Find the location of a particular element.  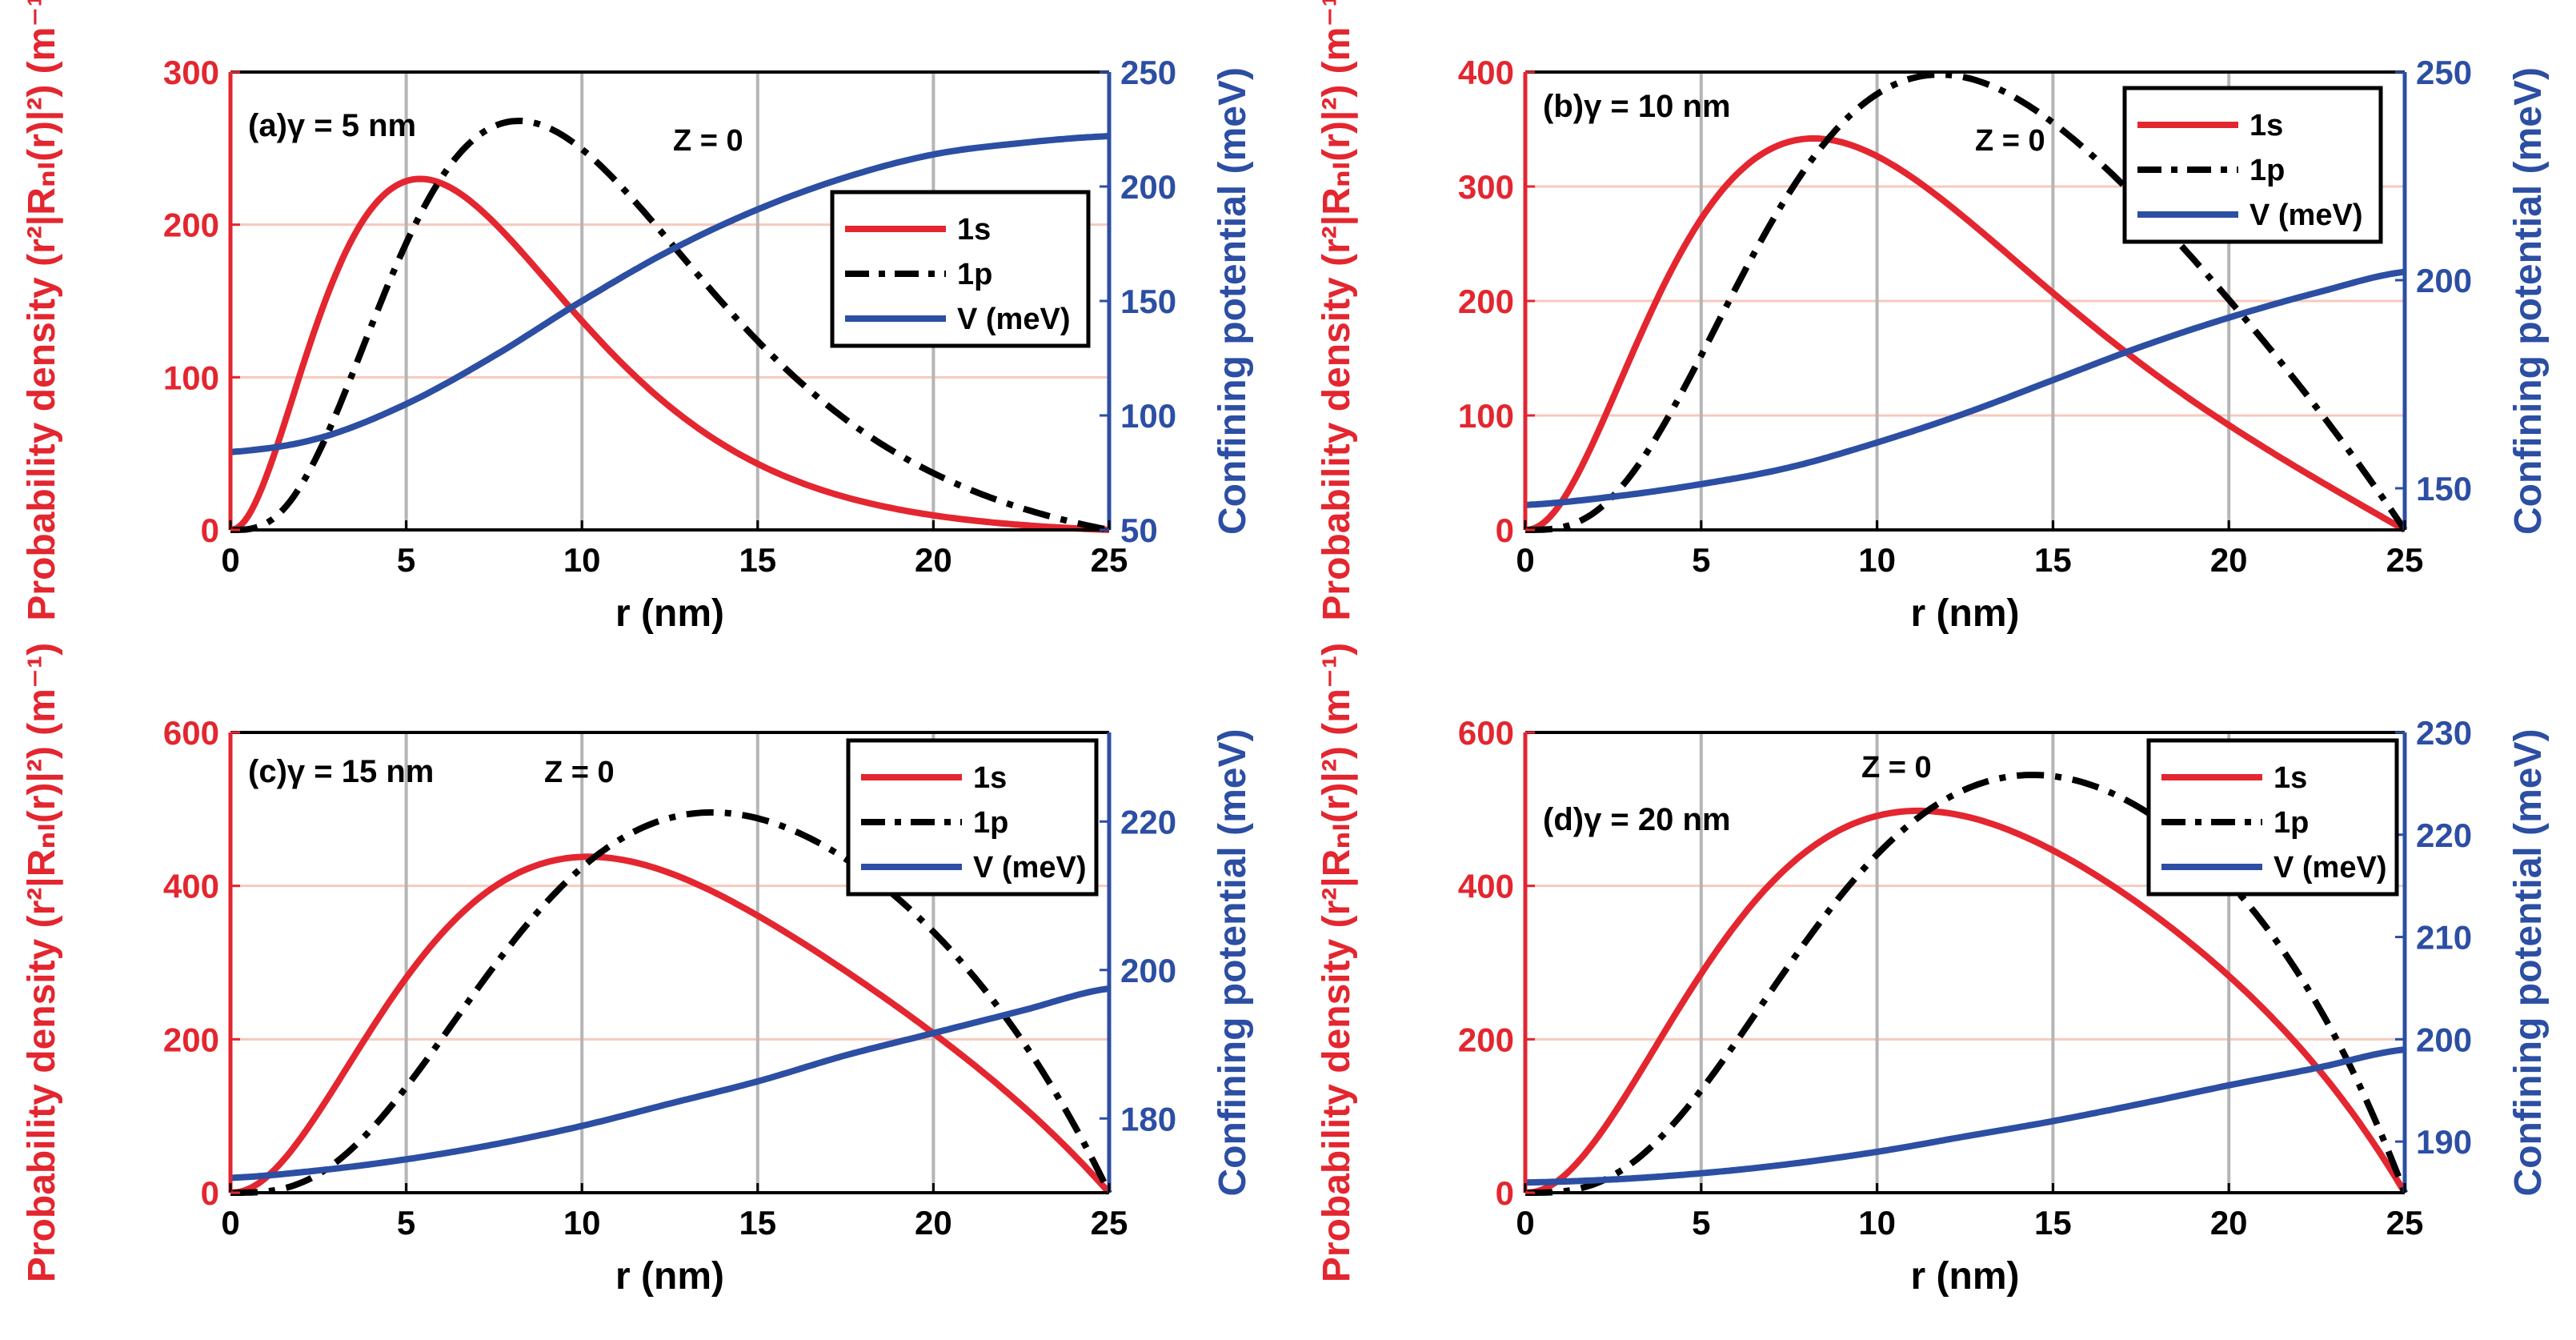

y-right-tick-label: 100 is located at coordinates (1148, 416).